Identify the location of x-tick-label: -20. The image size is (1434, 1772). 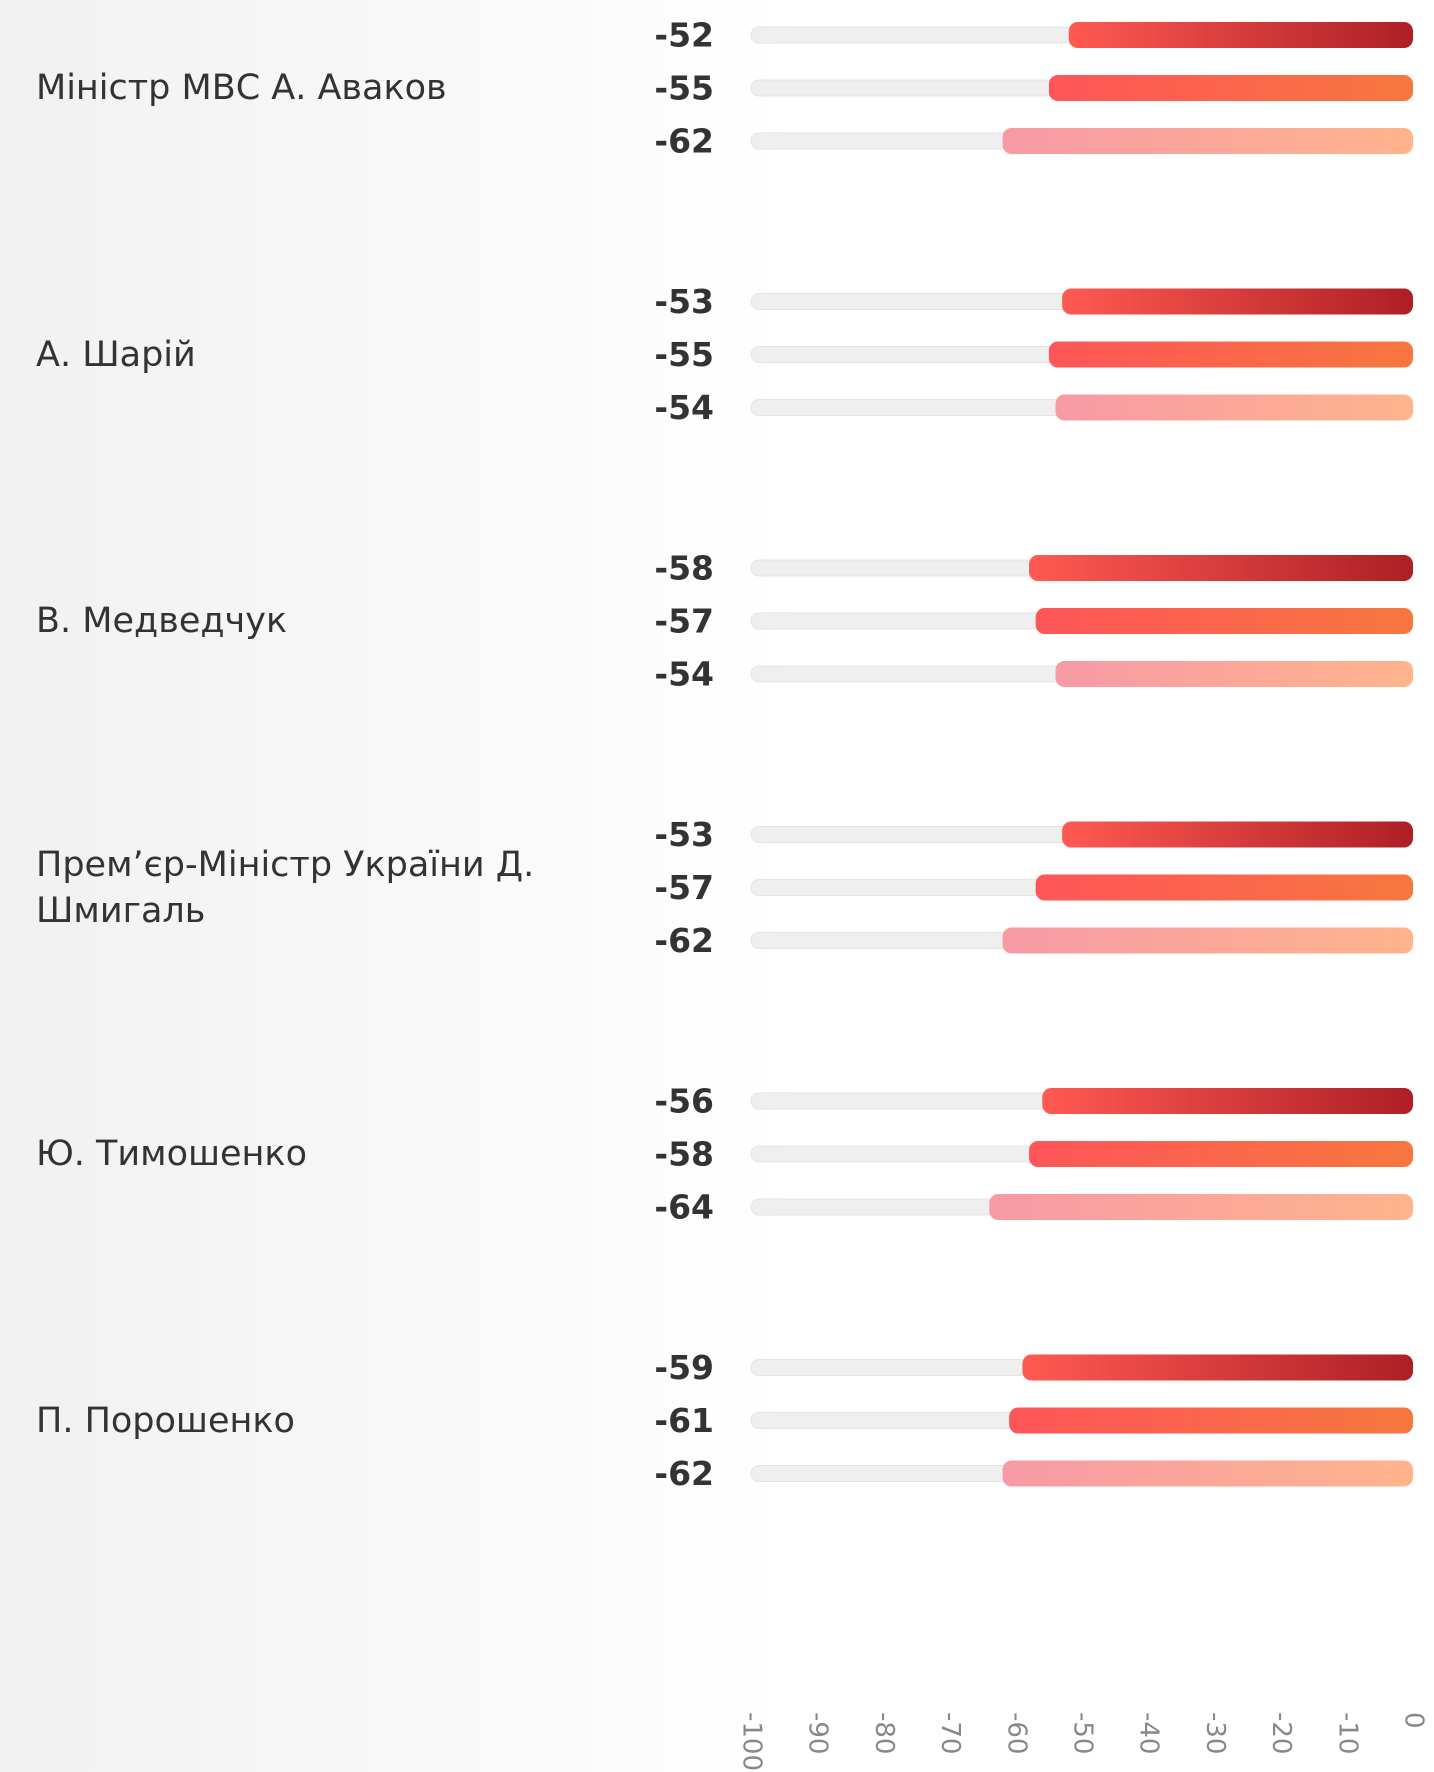
(1281, 1733).